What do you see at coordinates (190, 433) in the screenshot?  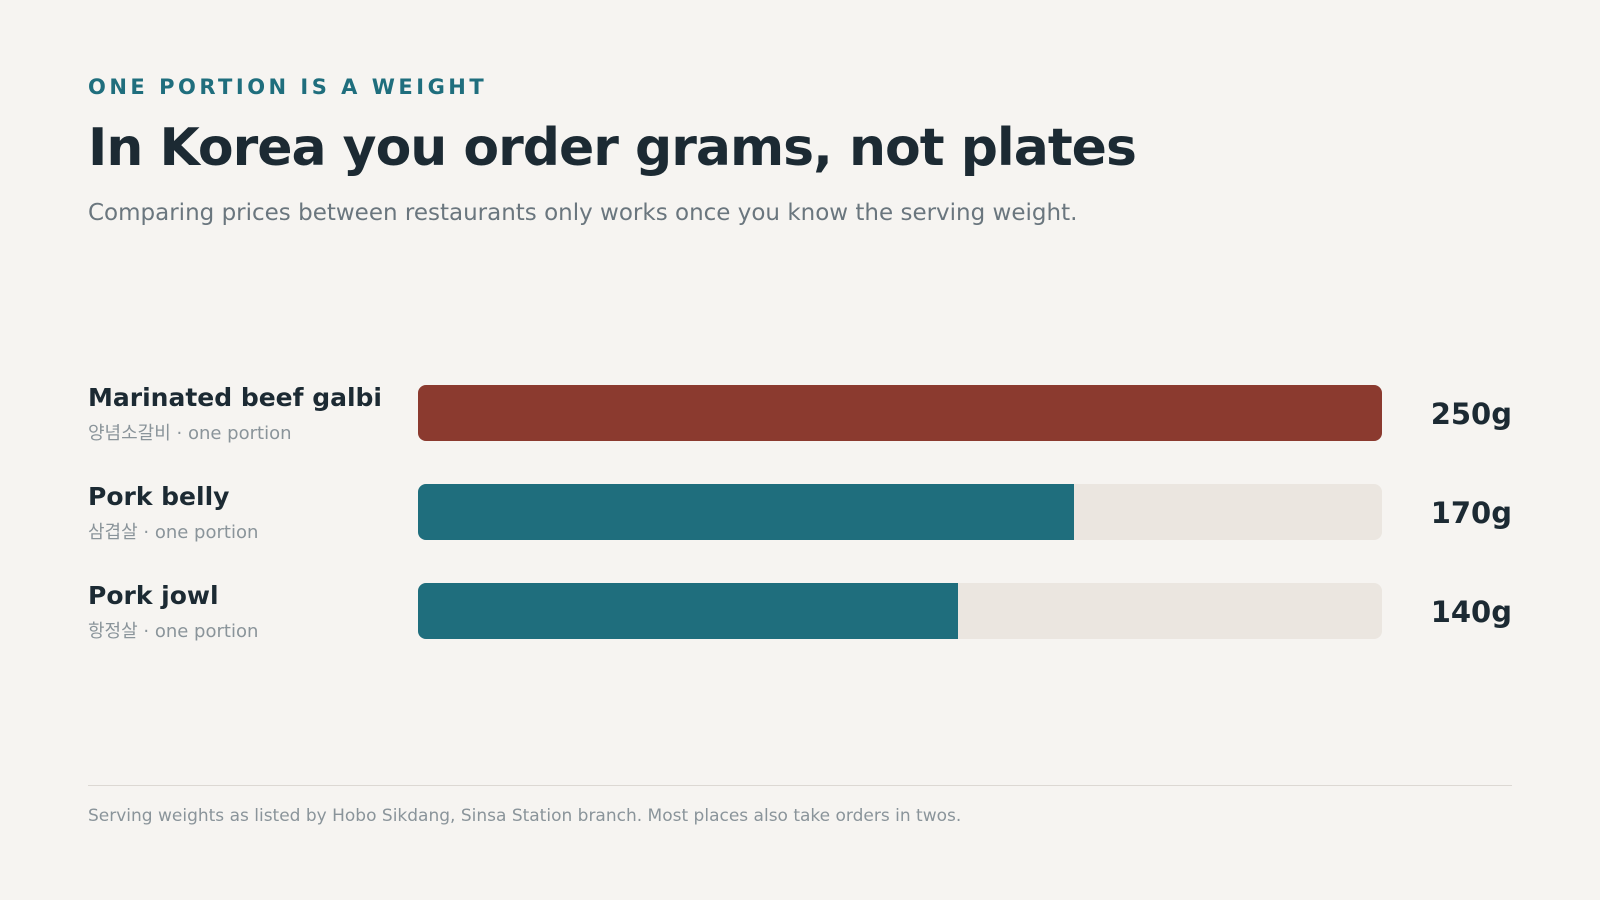 I see `bar-sublabel: 양념소갈비 · one portion` at bounding box center [190, 433].